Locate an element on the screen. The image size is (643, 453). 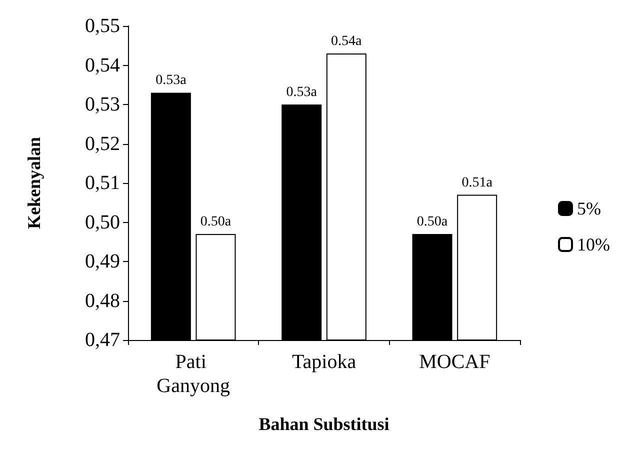
y-tick-label: 0,55 is located at coordinates (102, 26).